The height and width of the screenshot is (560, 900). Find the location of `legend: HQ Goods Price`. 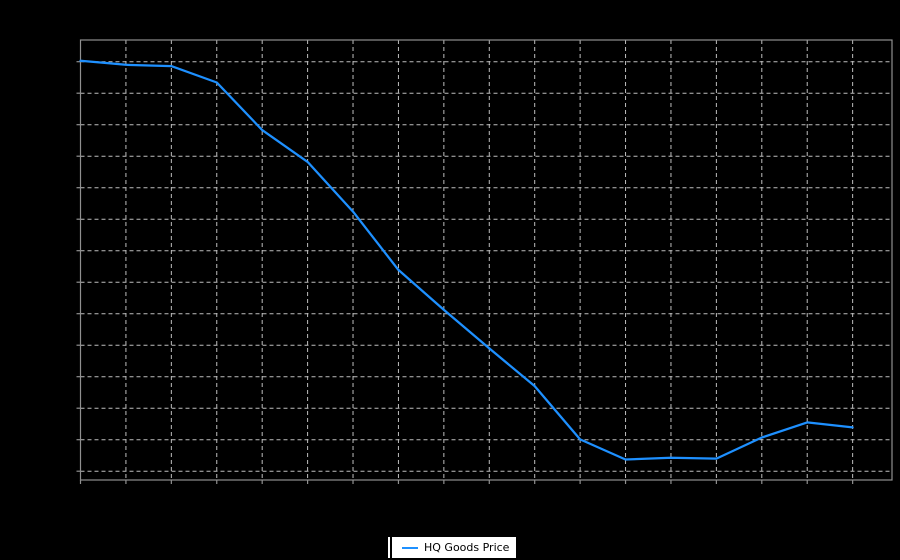

legend: HQ Goods Price is located at coordinates (453, 547).